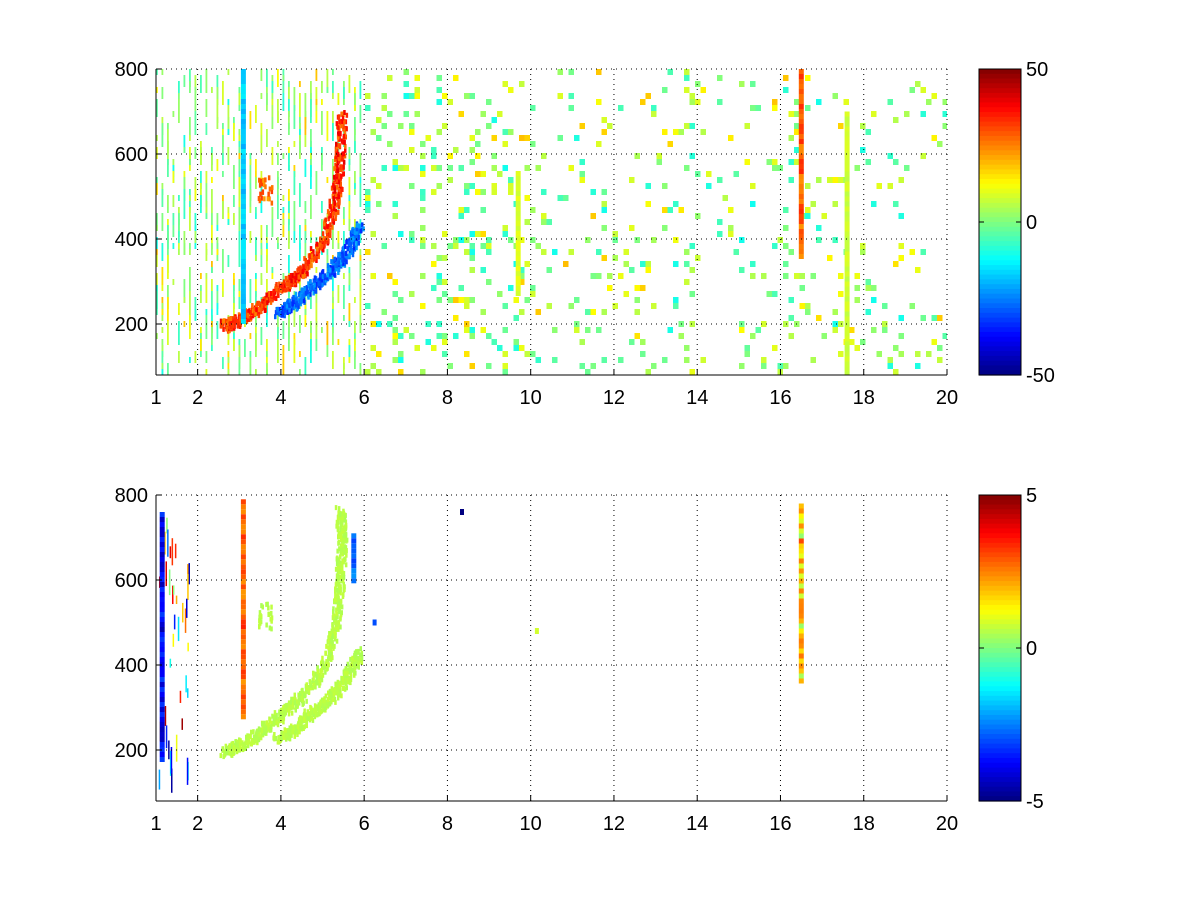 Image resolution: width=1200 pixels, height=900 pixels. Describe the element at coordinates (131, 581) in the screenshot. I see `y-tick-label: 600` at that location.